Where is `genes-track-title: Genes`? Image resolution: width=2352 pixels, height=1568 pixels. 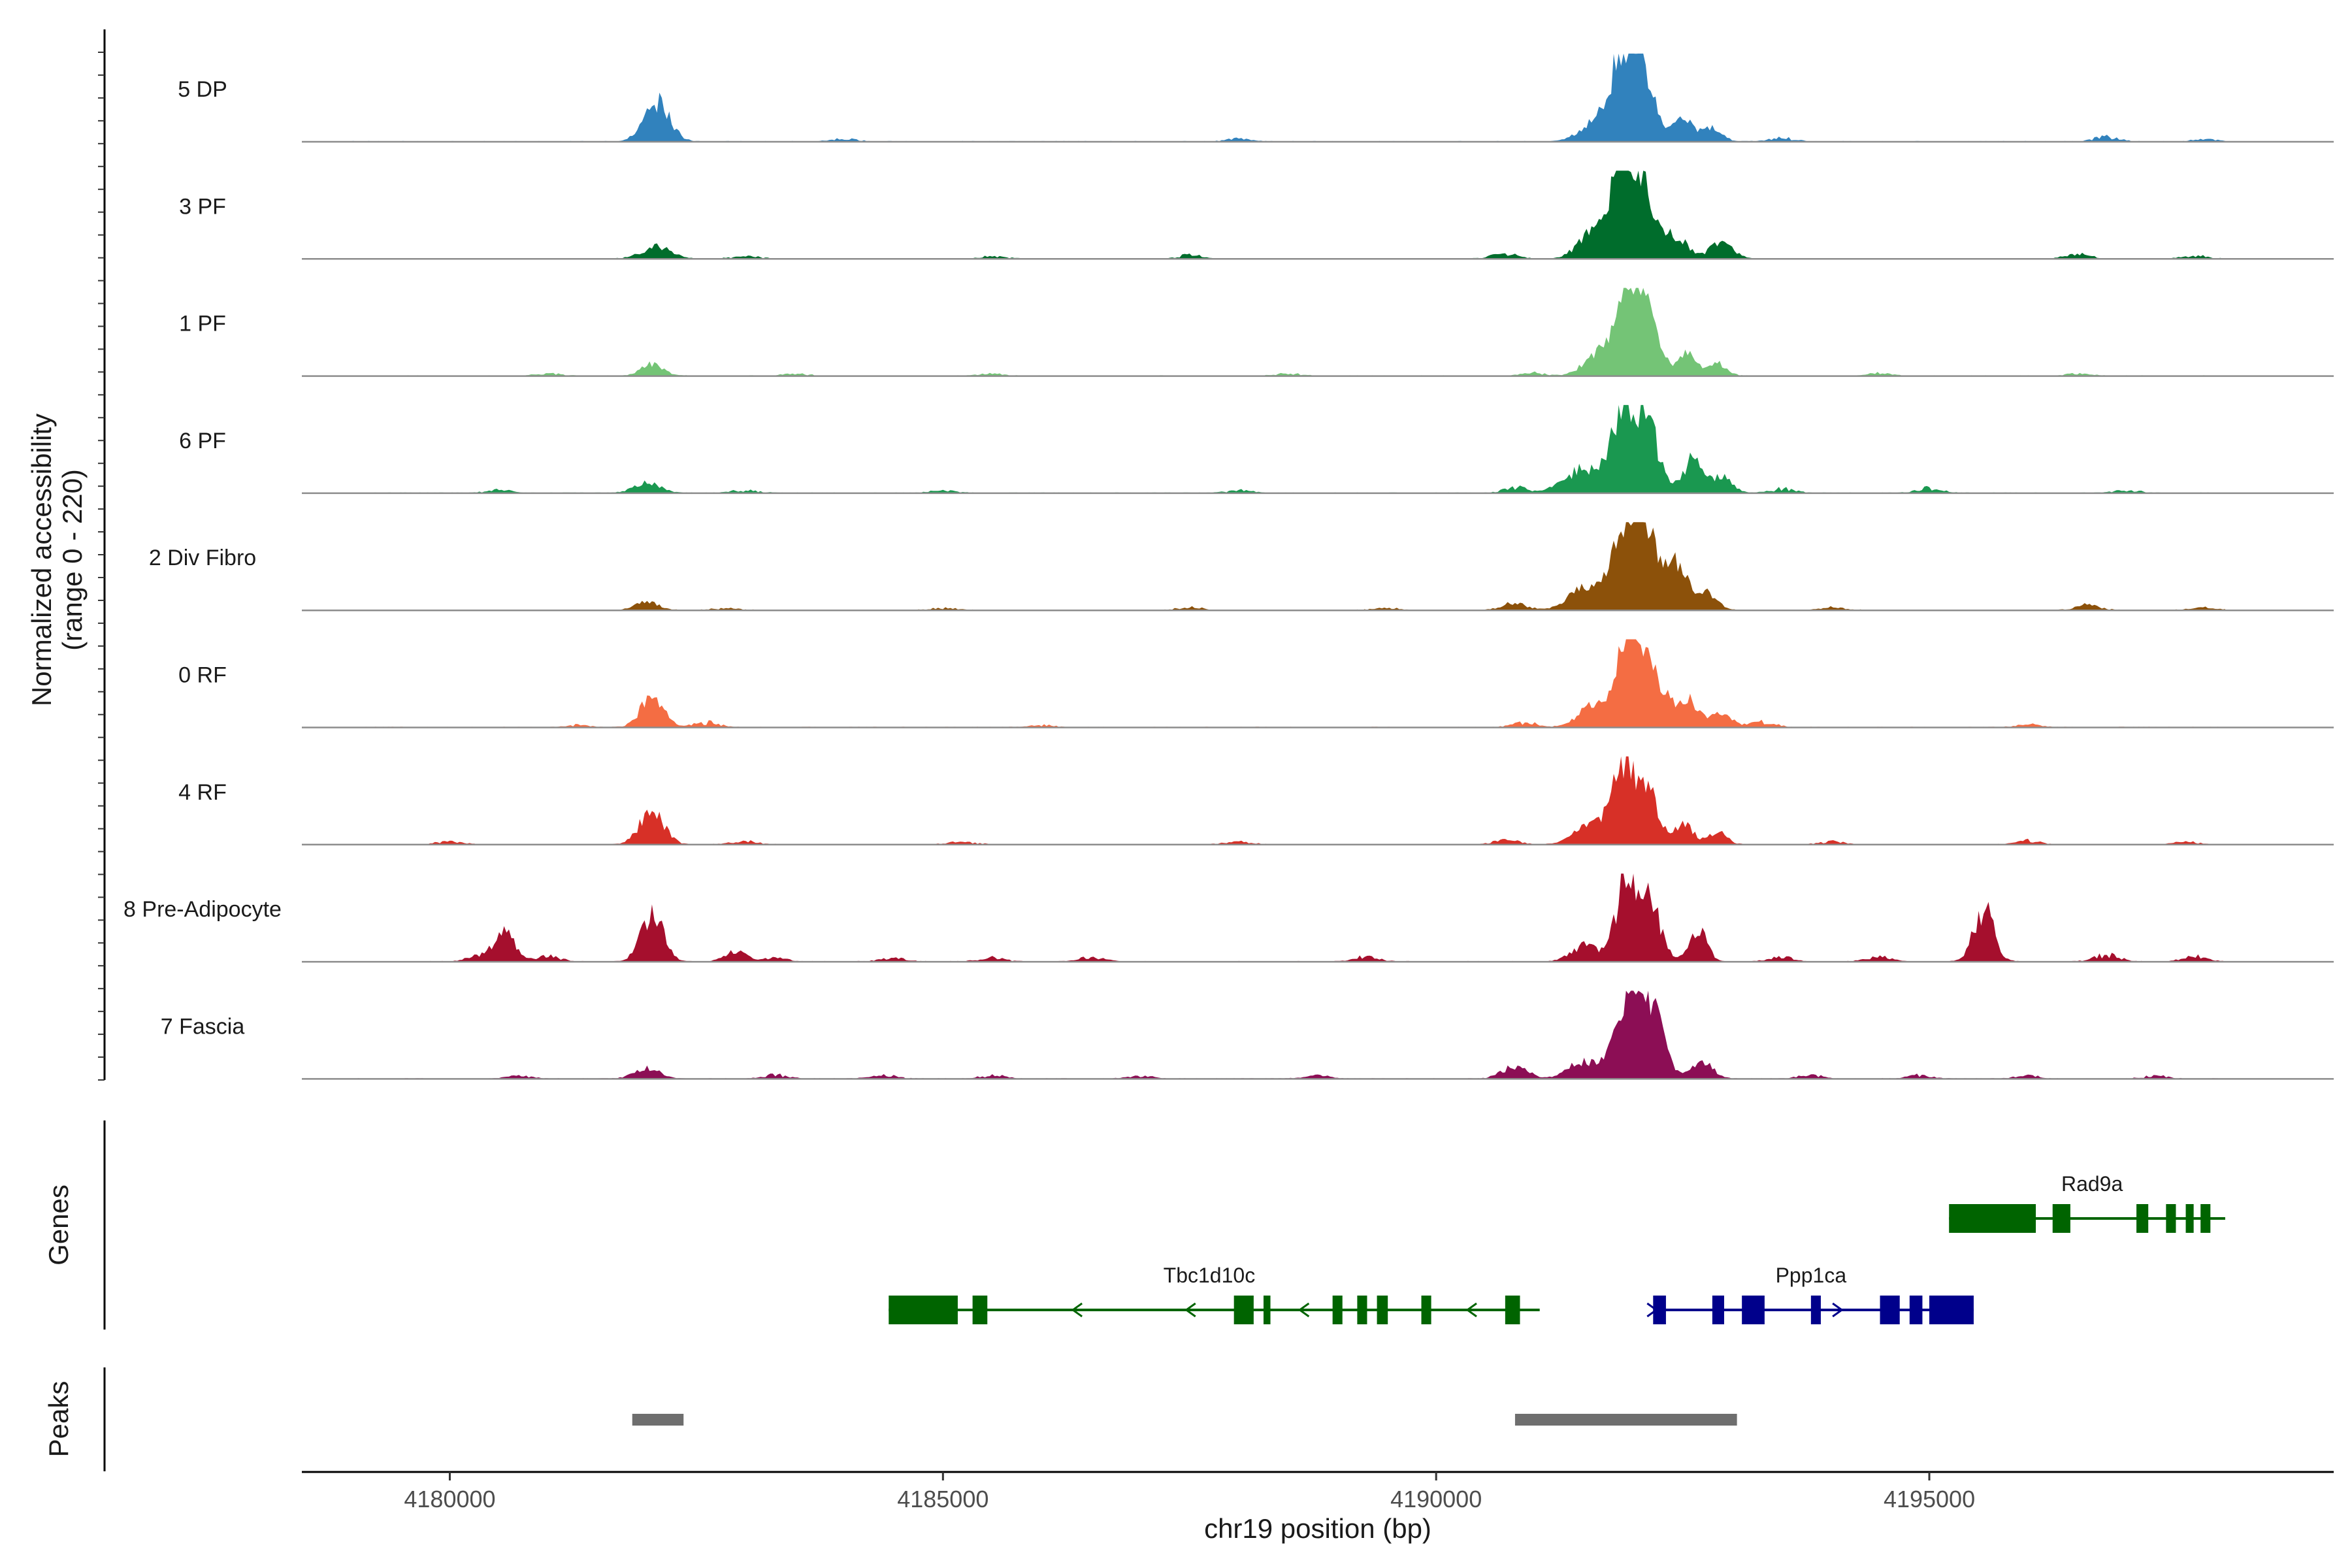
genes-track-title: Genes is located at coordinates (58, 1225).